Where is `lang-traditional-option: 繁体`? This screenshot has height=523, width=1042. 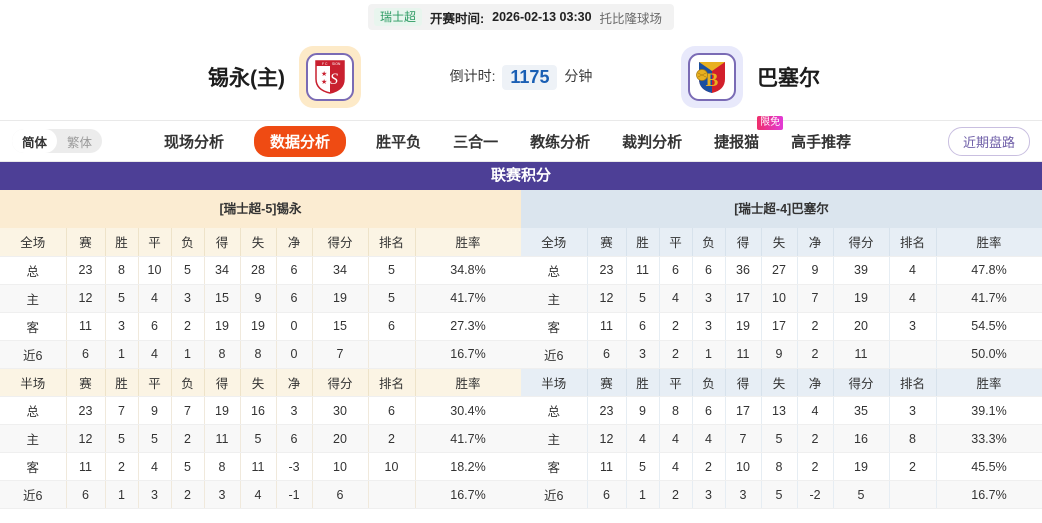 lang-traditional-option: 繁体 is located at coordinates (80, 142).